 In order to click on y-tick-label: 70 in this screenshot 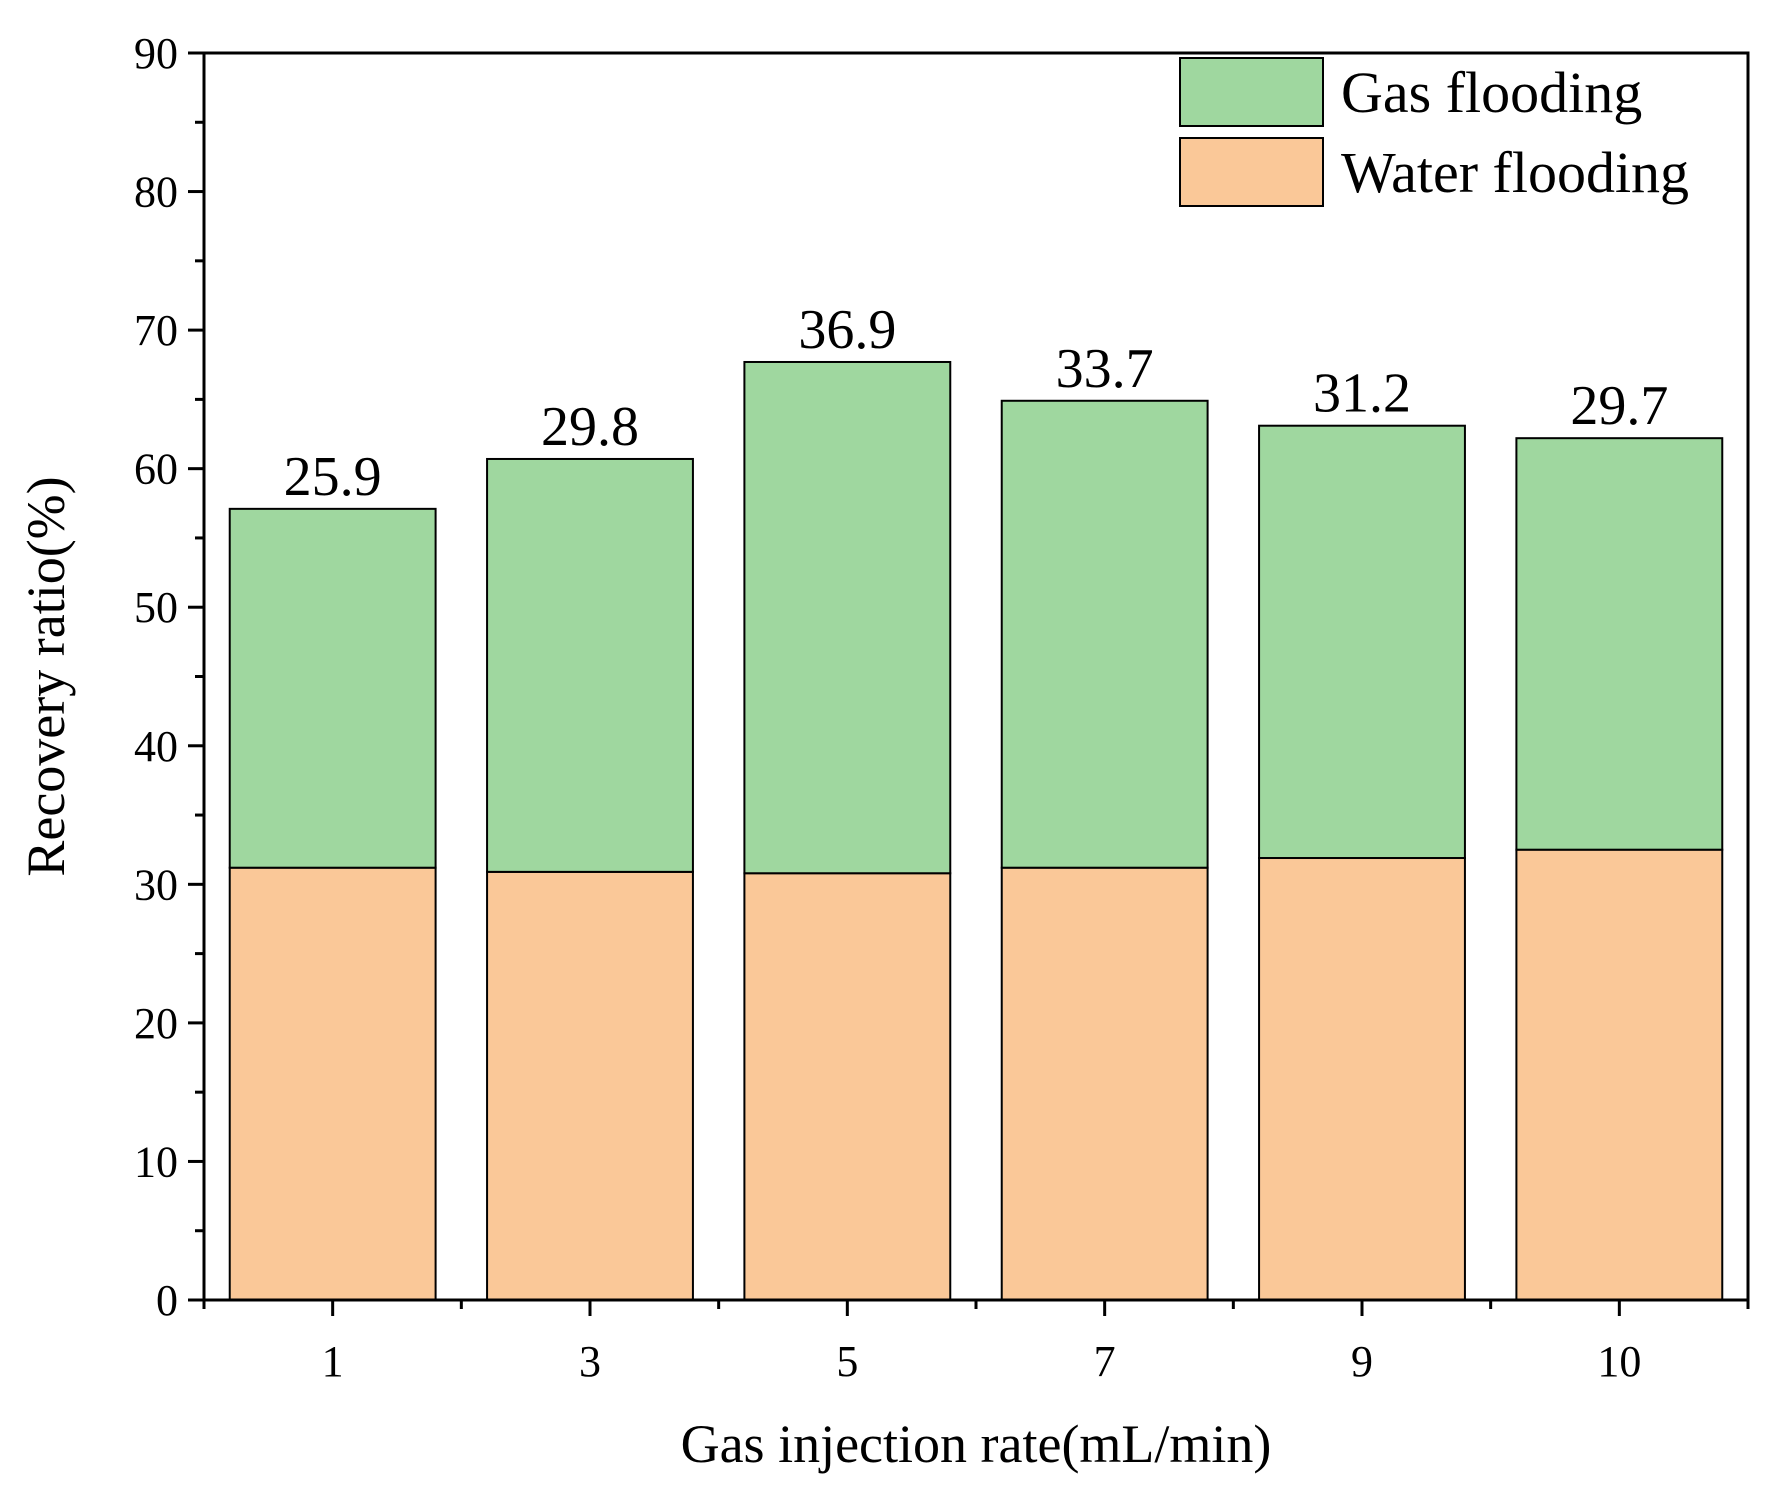, I will do `click(156, 330)`.